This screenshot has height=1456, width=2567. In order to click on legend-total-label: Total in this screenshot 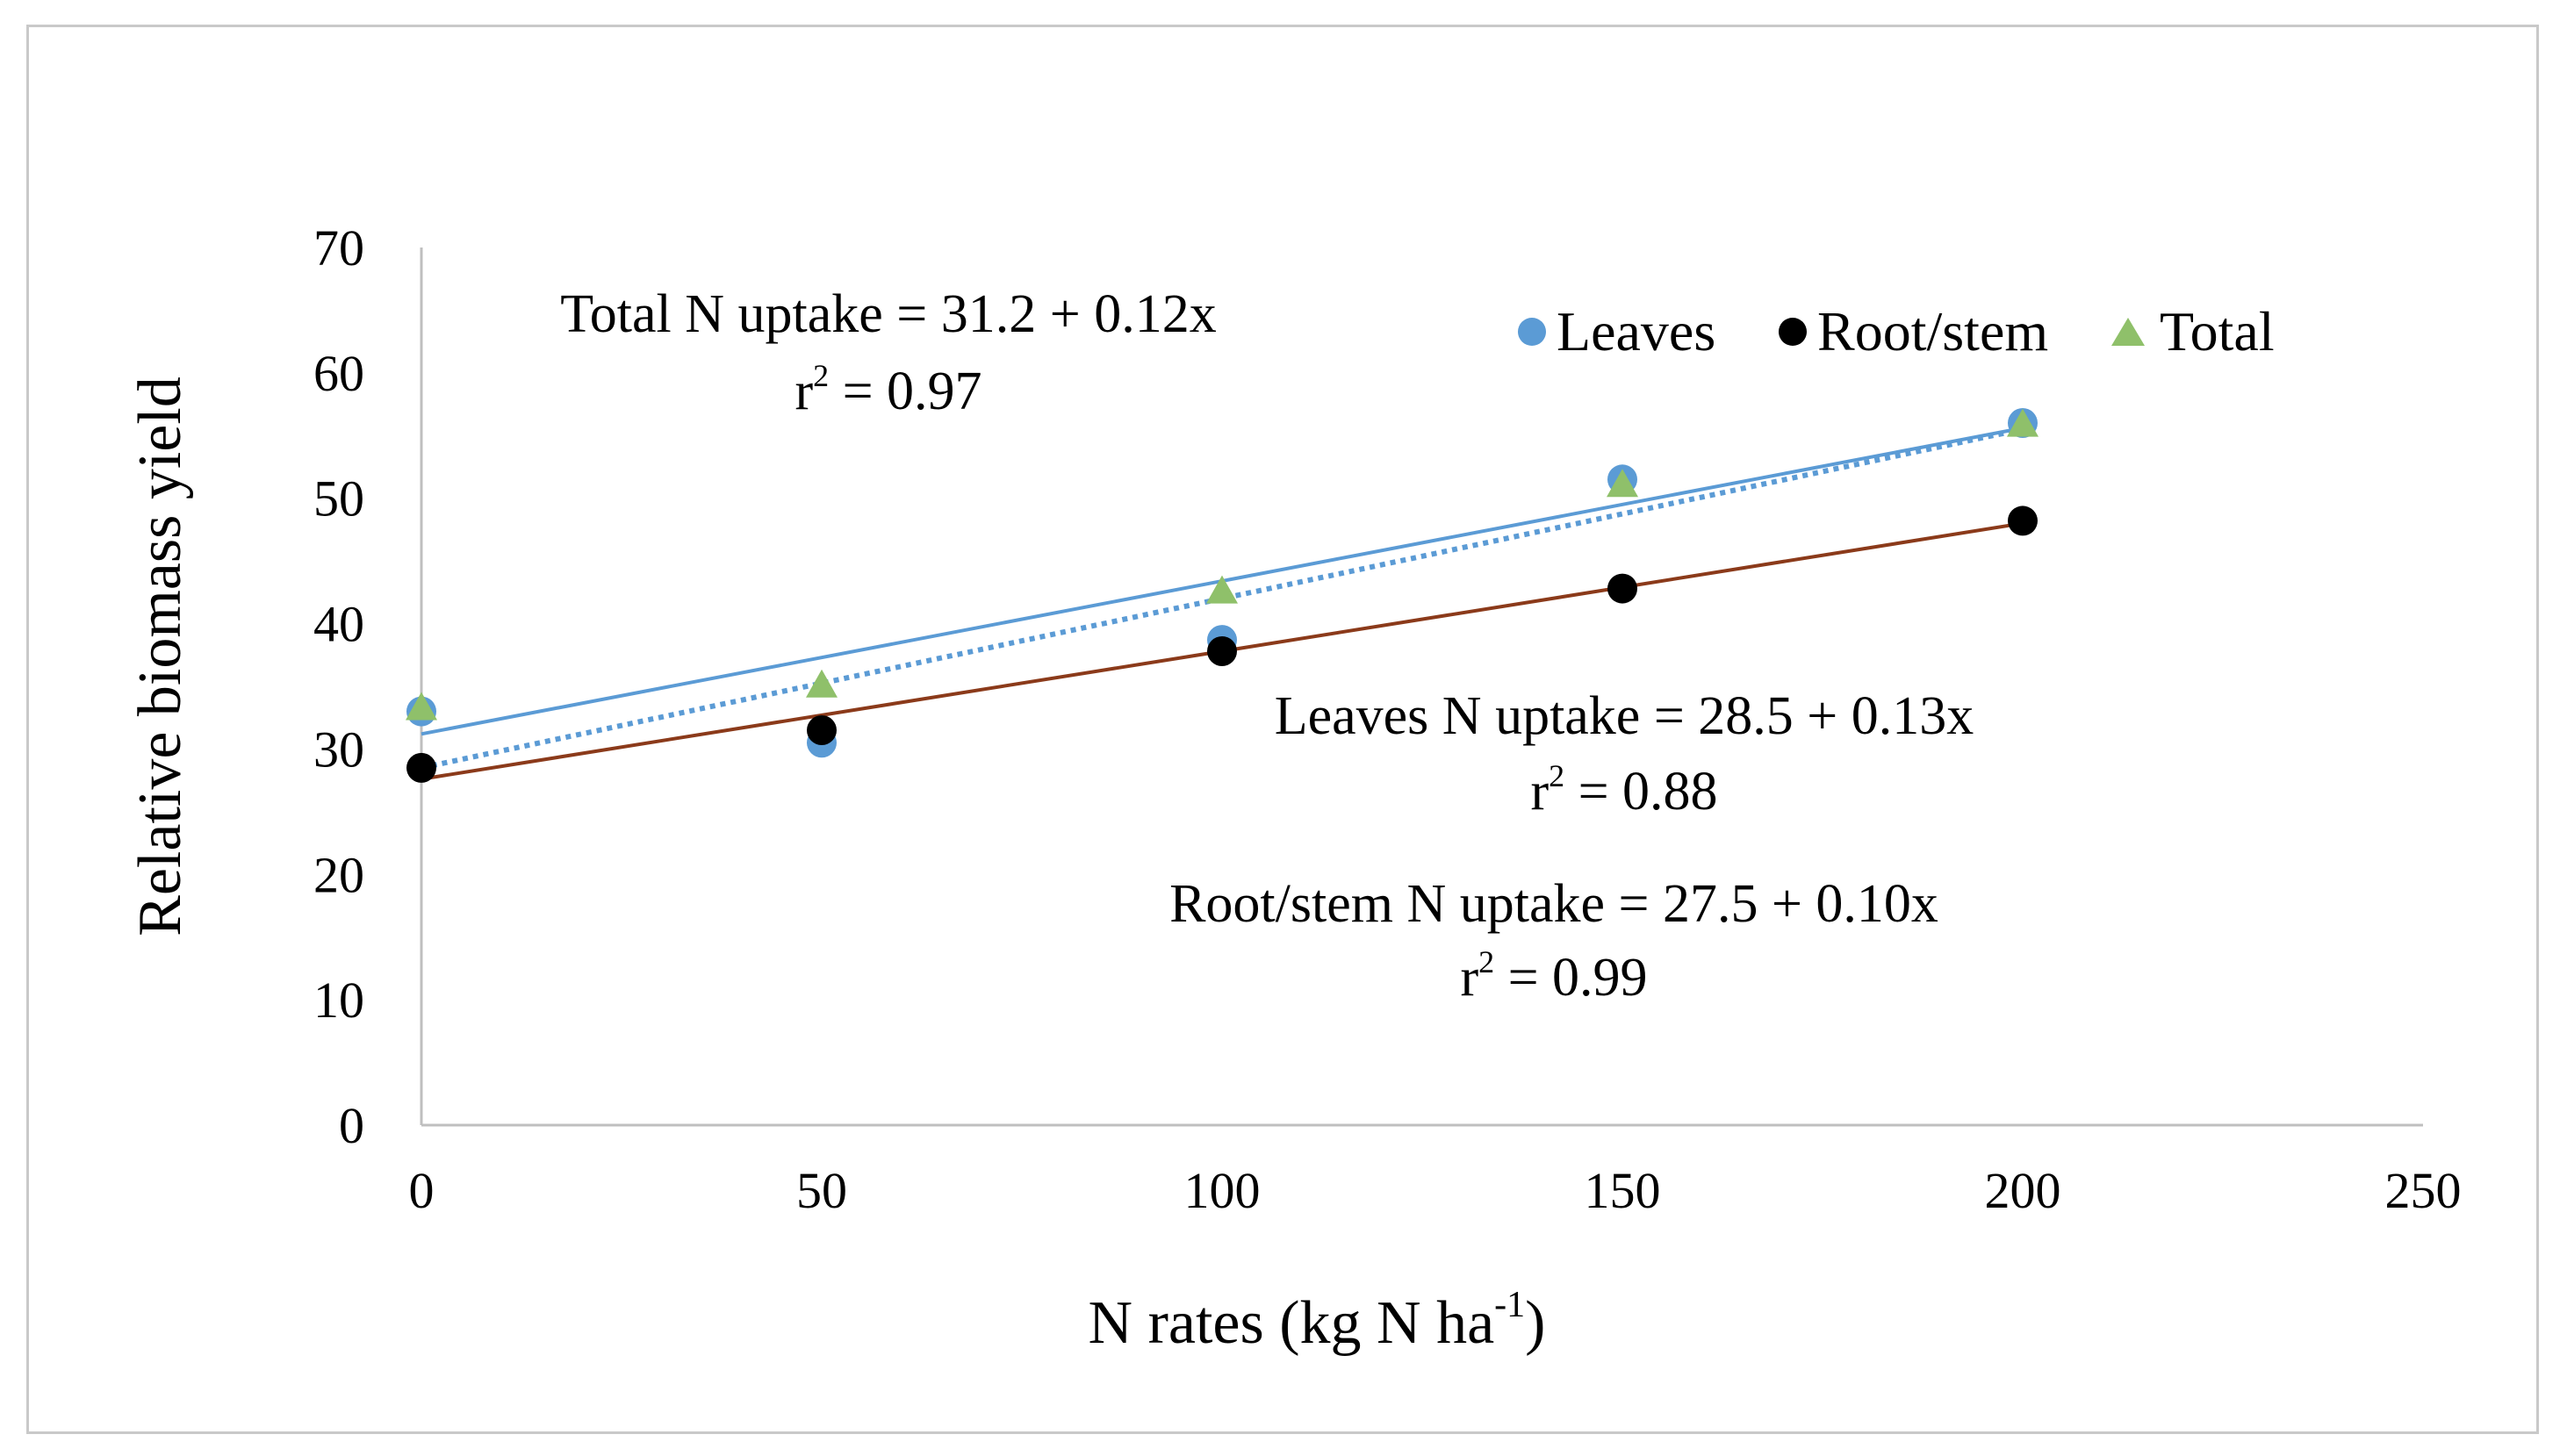, I will do `click(2217, 331)`.